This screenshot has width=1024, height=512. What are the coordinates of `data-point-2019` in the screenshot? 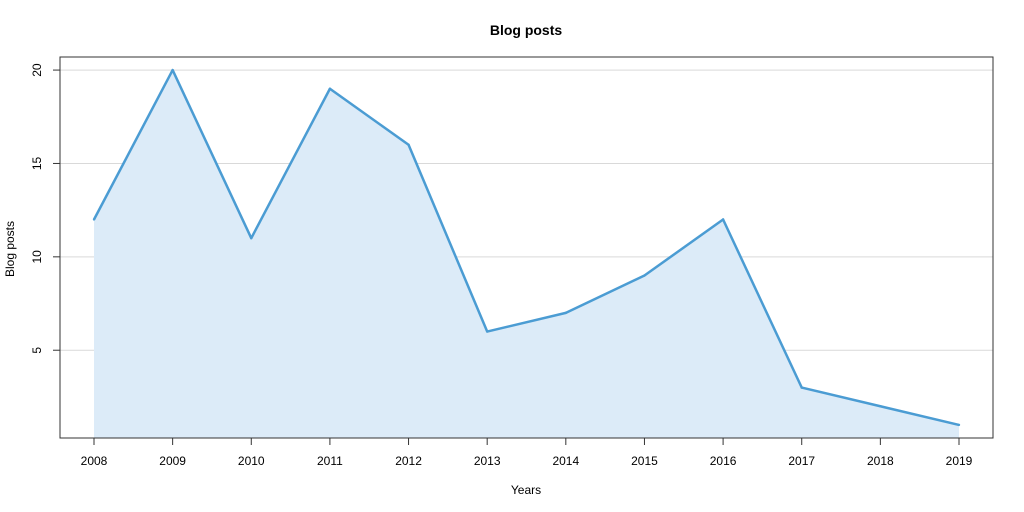 It's located at (959, 425).